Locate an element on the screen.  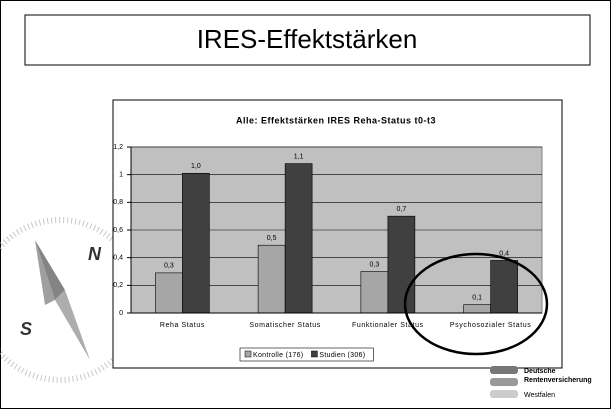
logo-text: Rentenversicherung is located at coordinates (558, 380).